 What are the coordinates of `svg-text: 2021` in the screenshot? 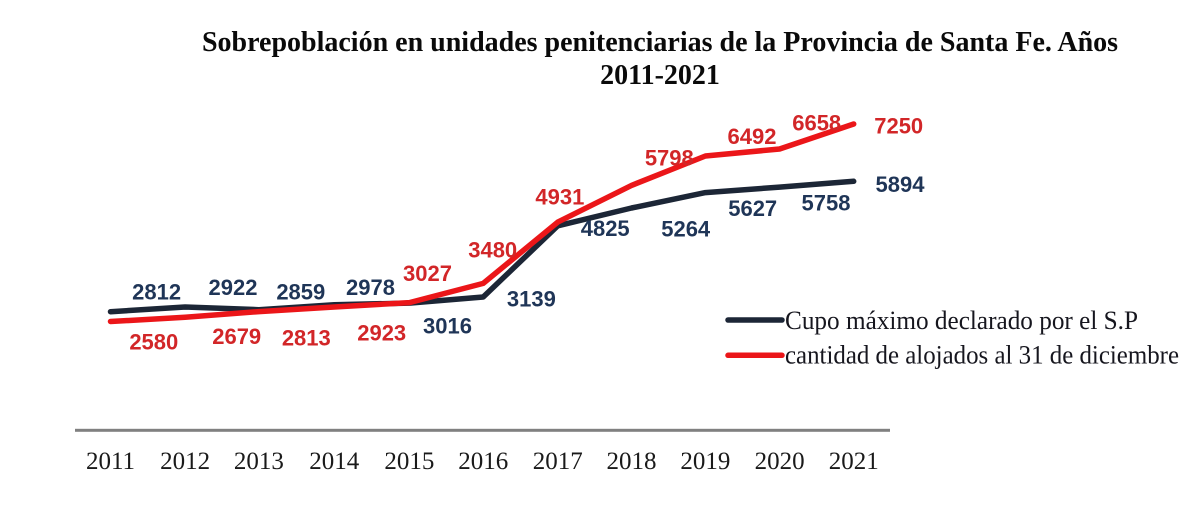 It's located at (854, 461).